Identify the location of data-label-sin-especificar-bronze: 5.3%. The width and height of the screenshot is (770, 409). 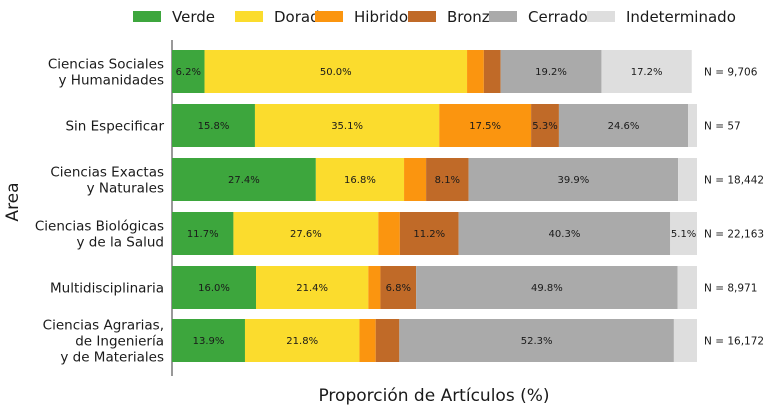
(544, 126).